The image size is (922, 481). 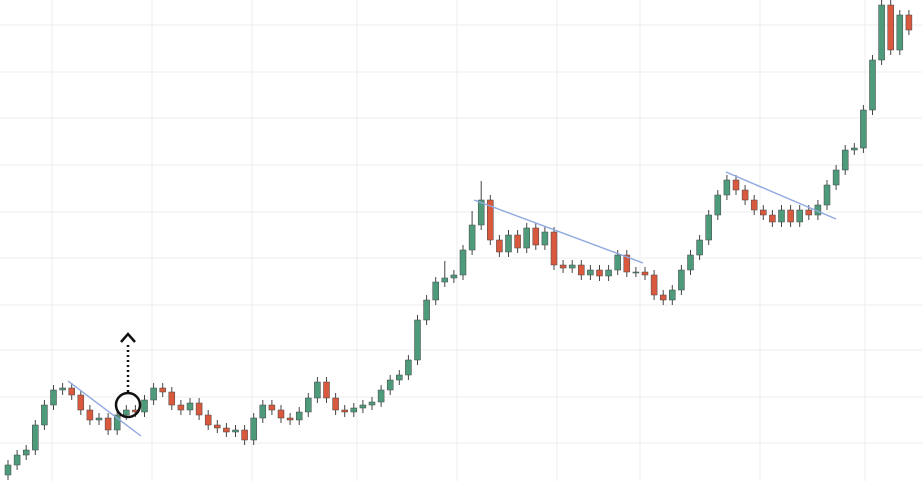 What do you see at coordinates (128, 337) in the screenshot?
I see `arrow-head` at bounding box center [128, 337].